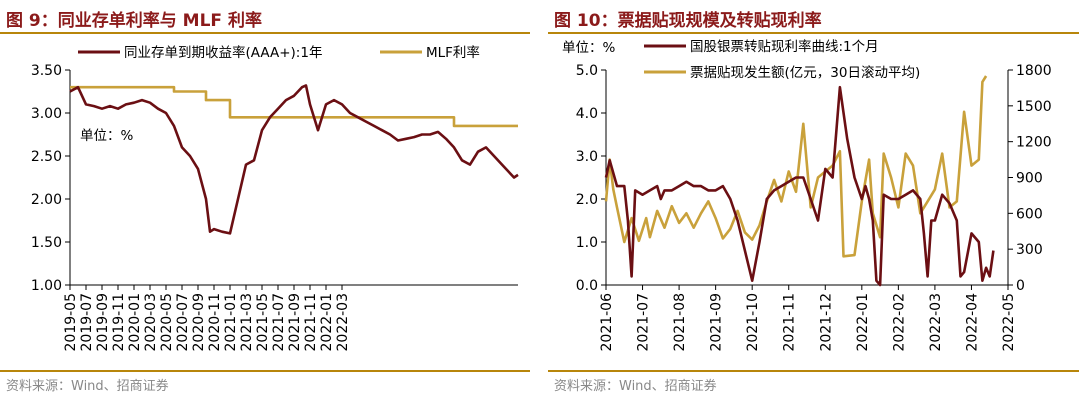 The image size is (1079, 400). I want to click on x-tick-label: 2022-02, so click(899, 322).